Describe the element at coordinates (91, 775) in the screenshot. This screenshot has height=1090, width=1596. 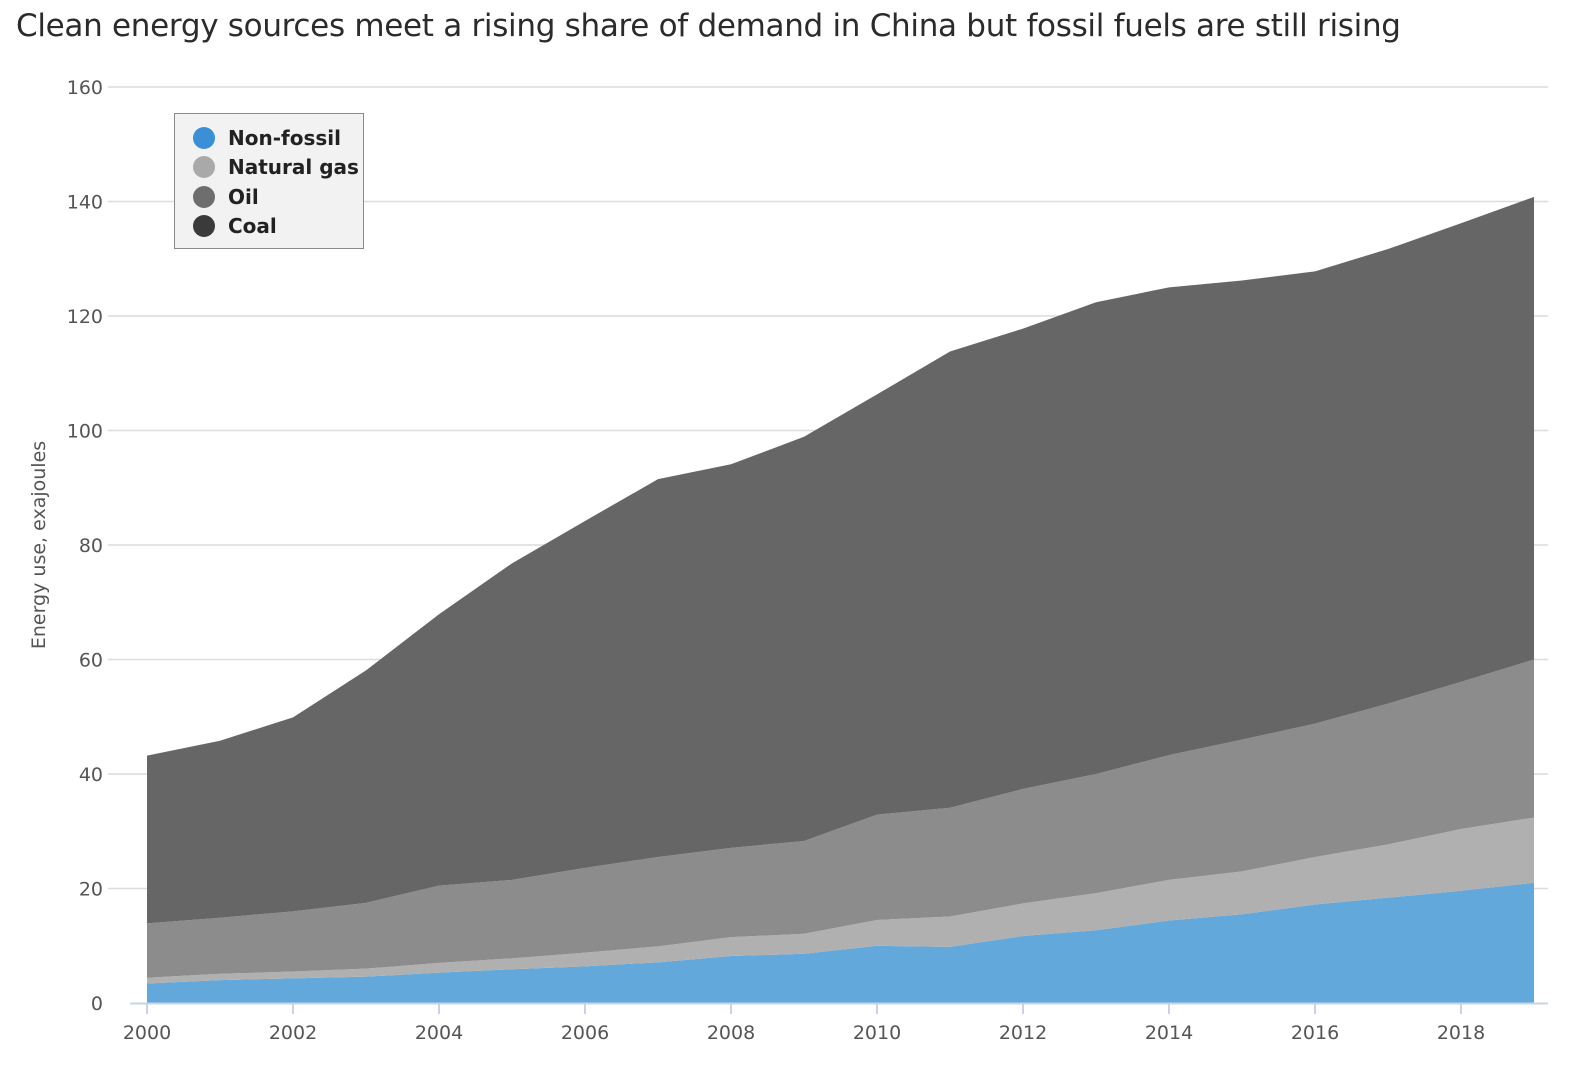
I see `y-tick-label: 40` at that location.